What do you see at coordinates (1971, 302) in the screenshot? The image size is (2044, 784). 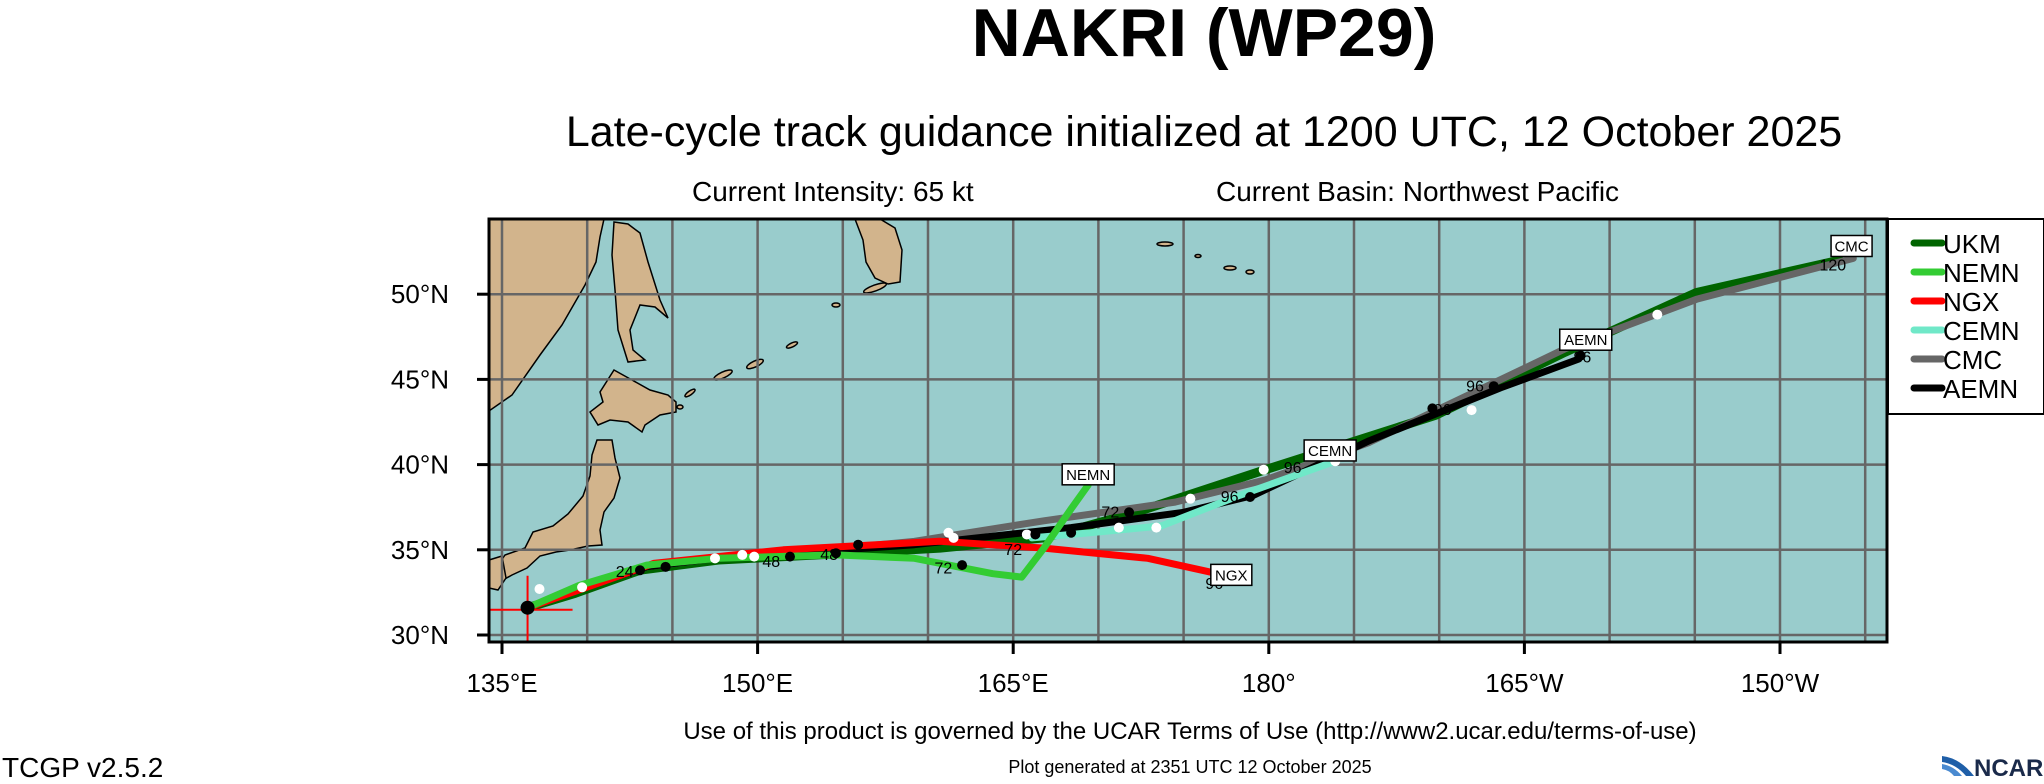 I see `legend-label: NGX` at bounding box center [1971, 302].